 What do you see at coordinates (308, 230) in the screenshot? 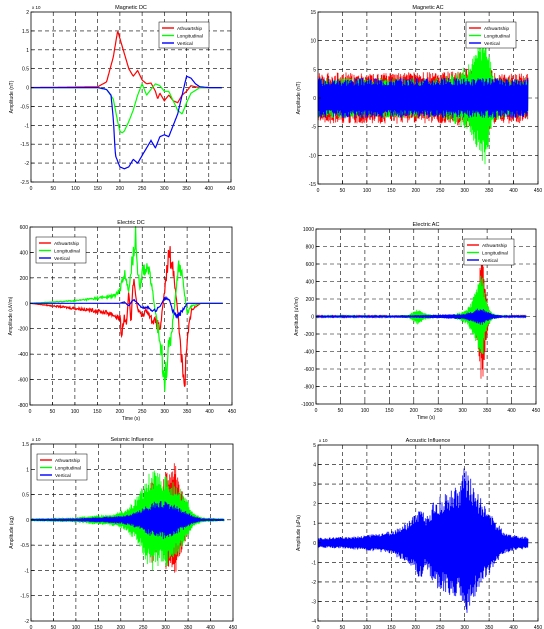
I see `y-tick-label: 1000` at bounding box center [308, 230].